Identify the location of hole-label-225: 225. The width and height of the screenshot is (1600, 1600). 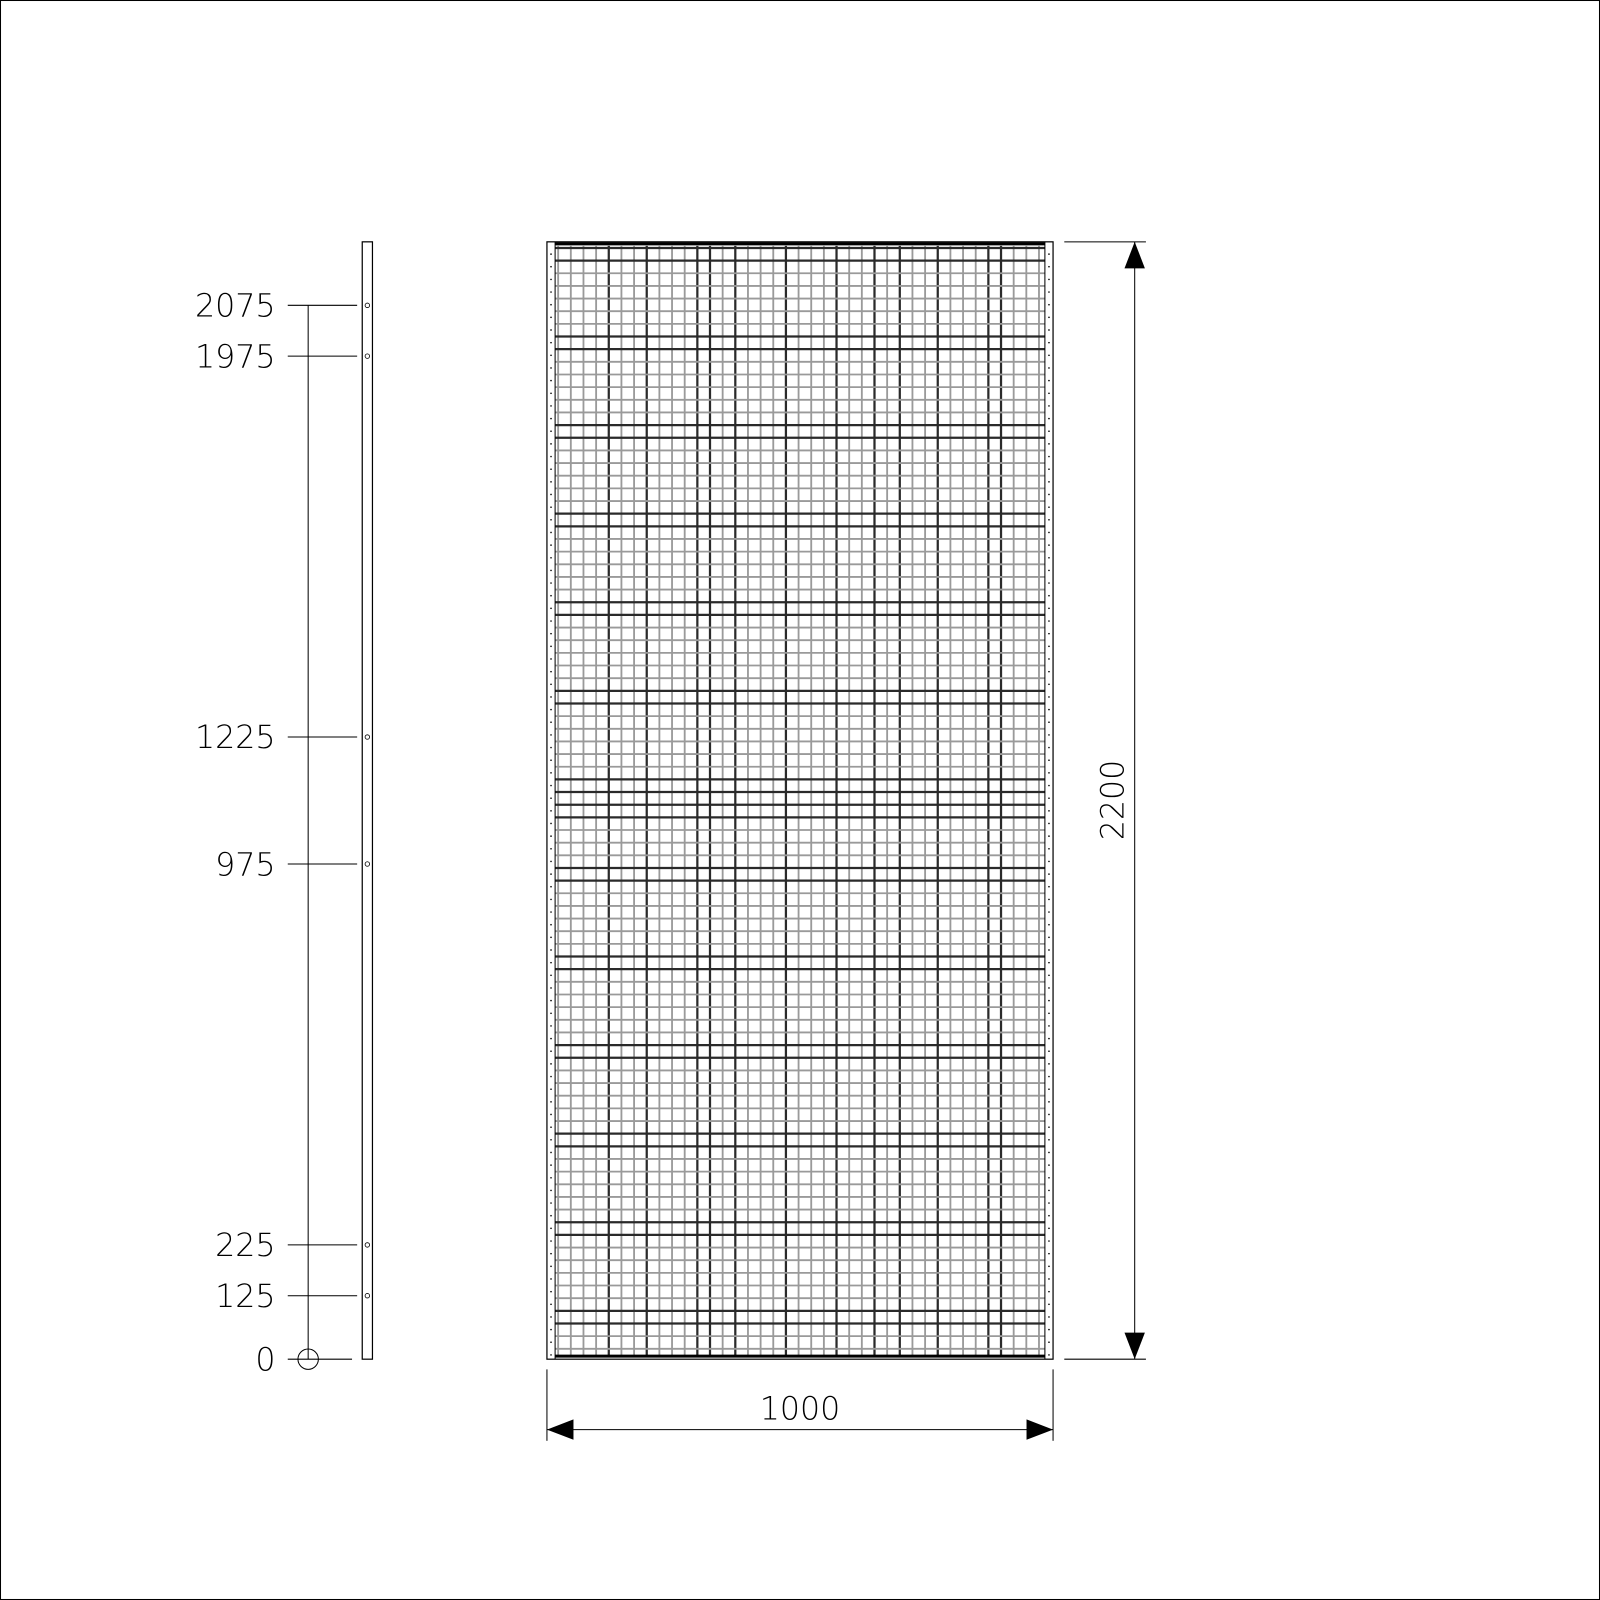
(245, 1246).